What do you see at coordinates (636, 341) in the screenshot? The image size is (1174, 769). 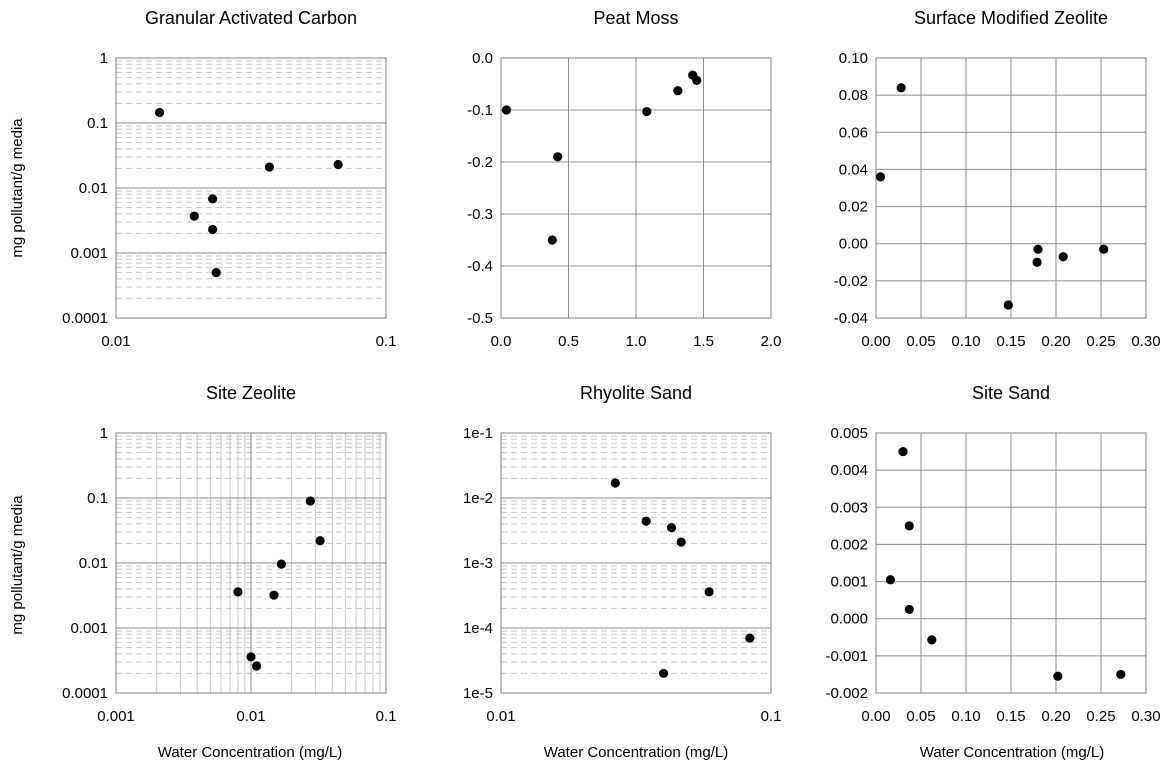 I see `x-tick-label: 1.0` at bounding box center [636, 341].